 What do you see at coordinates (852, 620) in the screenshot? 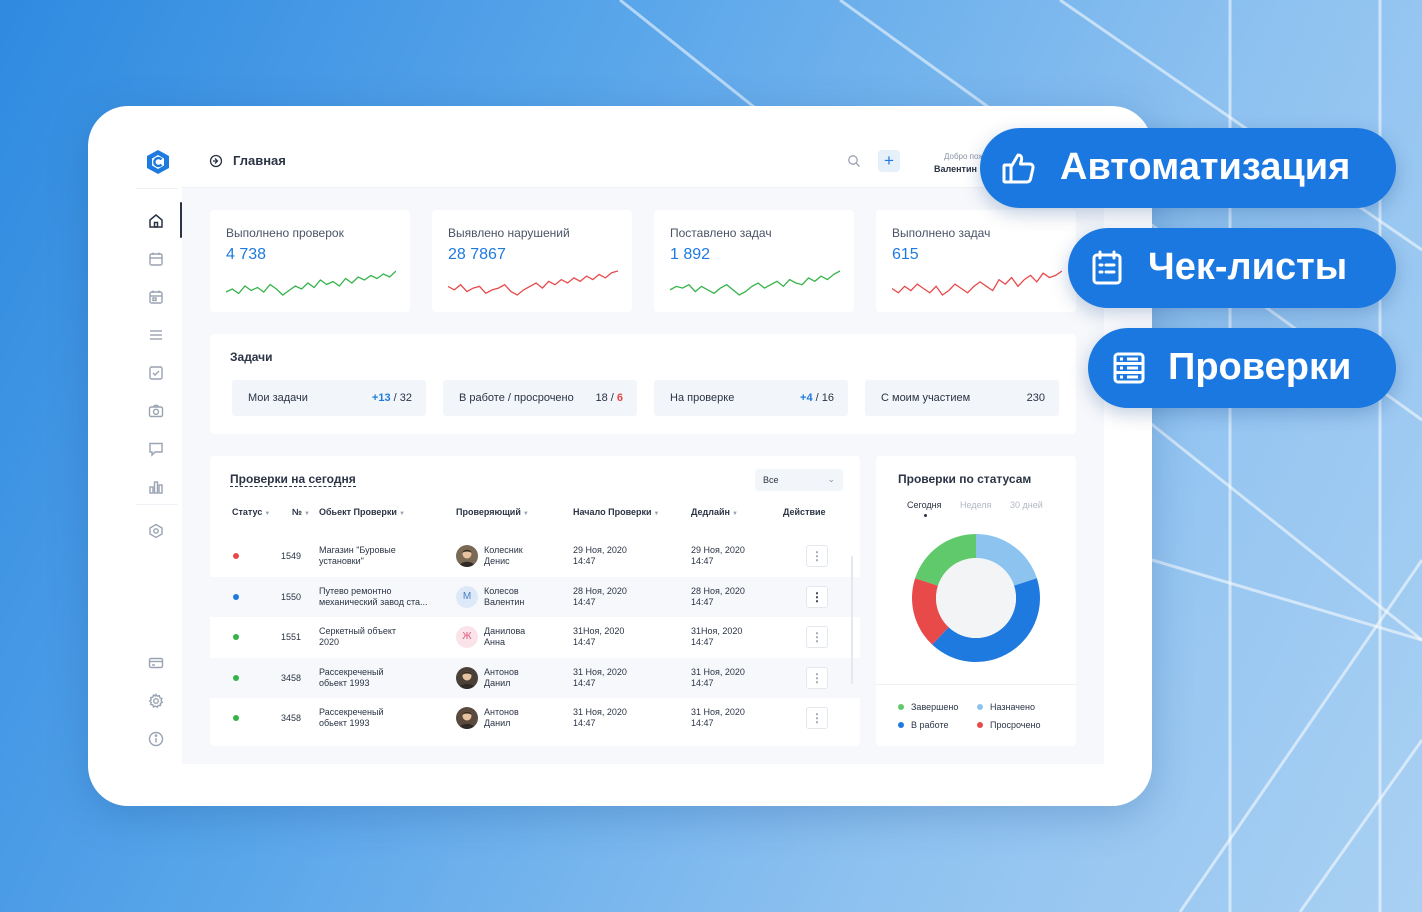
I see `table-scrollbar` at bounding box center [852, 620].